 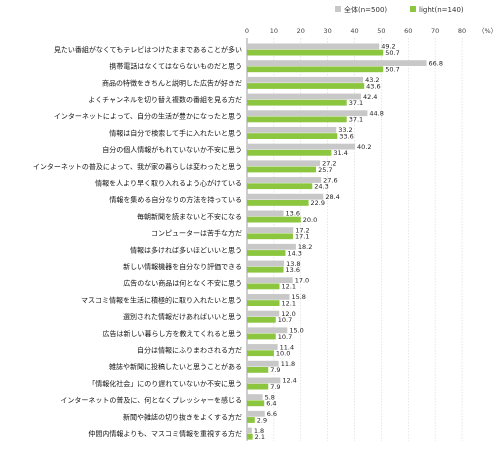 What do you see at coordinates (462, 31) in the screenshot?
I see `x-tick-label: 80` at bounding box center [462, 31].